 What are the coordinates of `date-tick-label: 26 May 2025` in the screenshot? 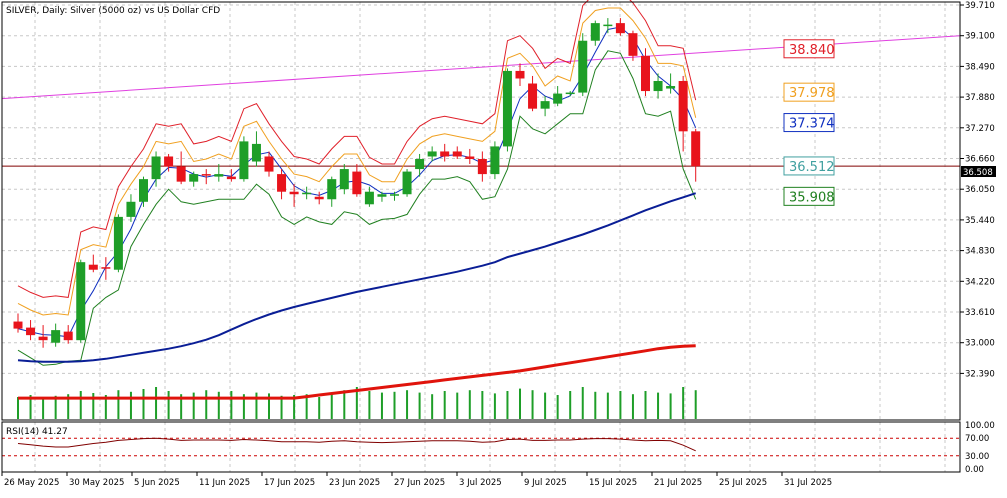 It's located at (31, 483).